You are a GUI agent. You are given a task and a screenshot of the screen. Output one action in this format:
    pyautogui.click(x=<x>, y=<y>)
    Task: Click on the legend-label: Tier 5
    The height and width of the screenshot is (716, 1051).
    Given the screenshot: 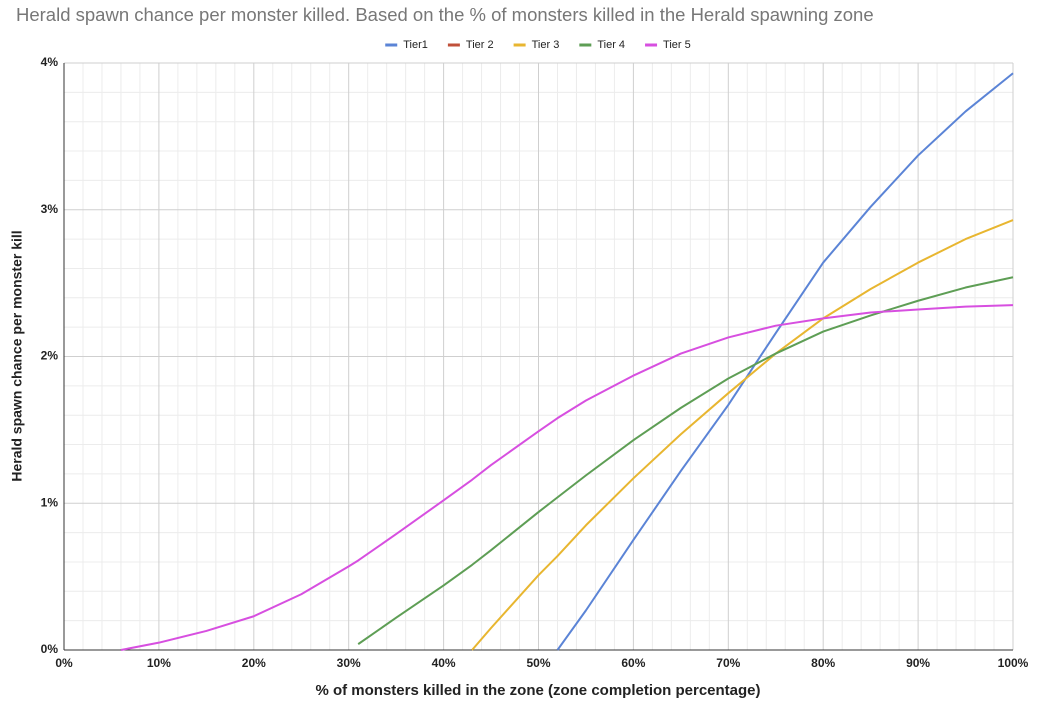 What is the action you would take?
    pyautogui.click(x=677, y=45)
    